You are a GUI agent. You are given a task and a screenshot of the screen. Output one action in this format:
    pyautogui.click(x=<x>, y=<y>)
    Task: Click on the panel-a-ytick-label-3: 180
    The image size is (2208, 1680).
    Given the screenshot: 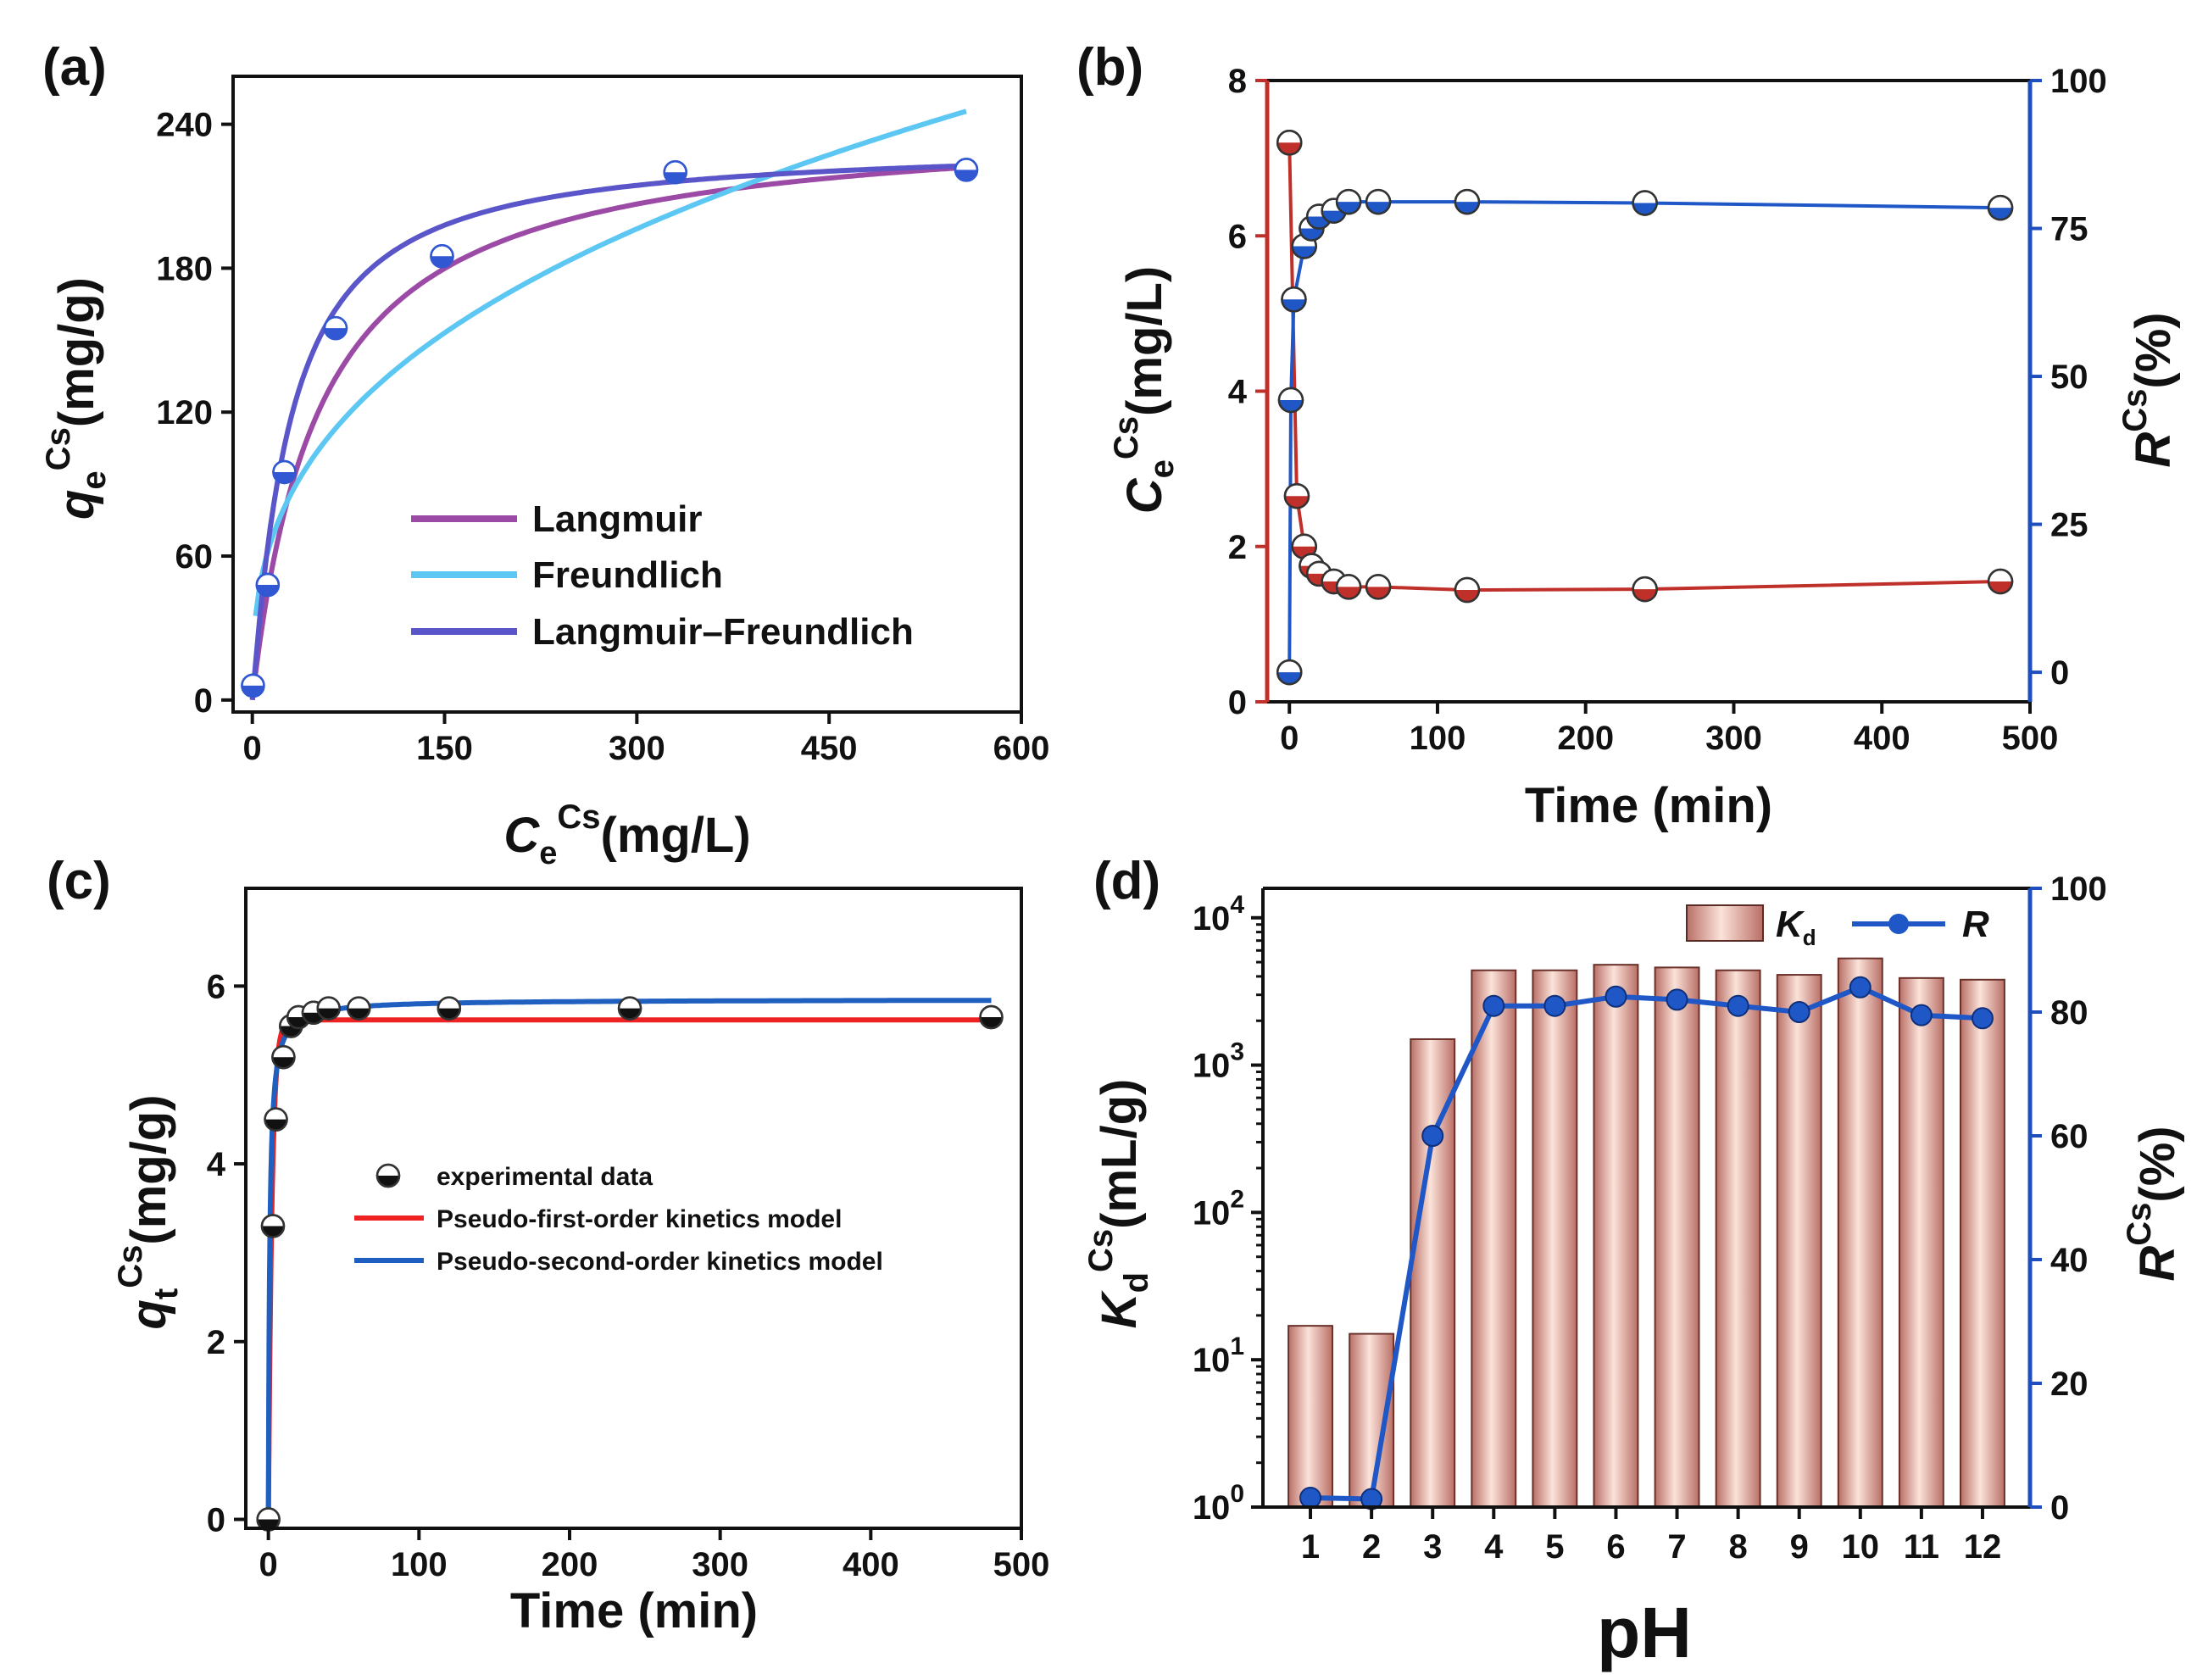 What is the action you would take?
    pyautogui.click(x=184, y=268)
    